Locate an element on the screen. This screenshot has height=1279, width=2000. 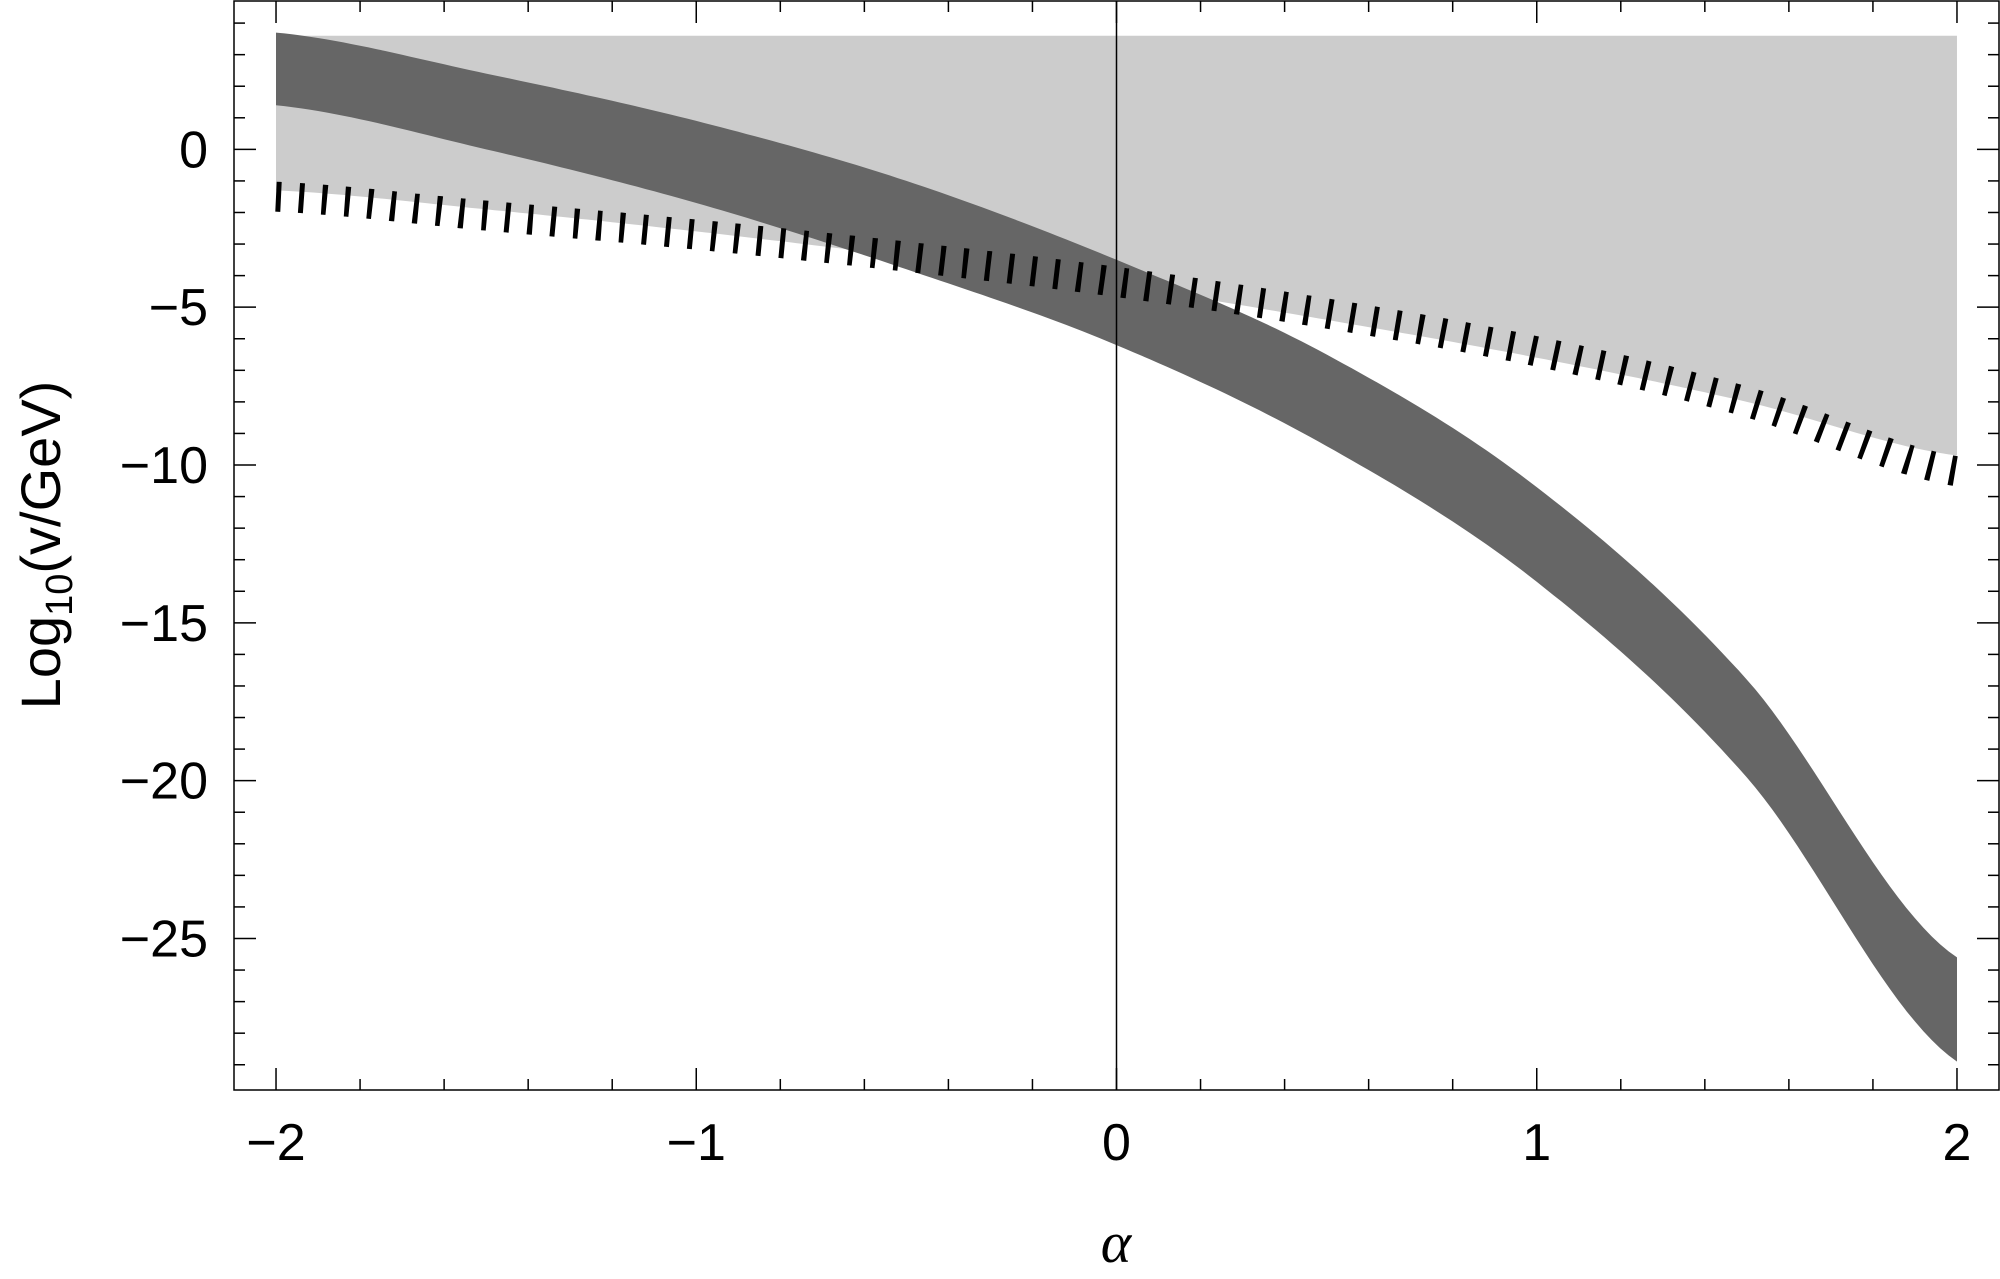
y-tick-label: −25 is located at coordinates (164, 939).